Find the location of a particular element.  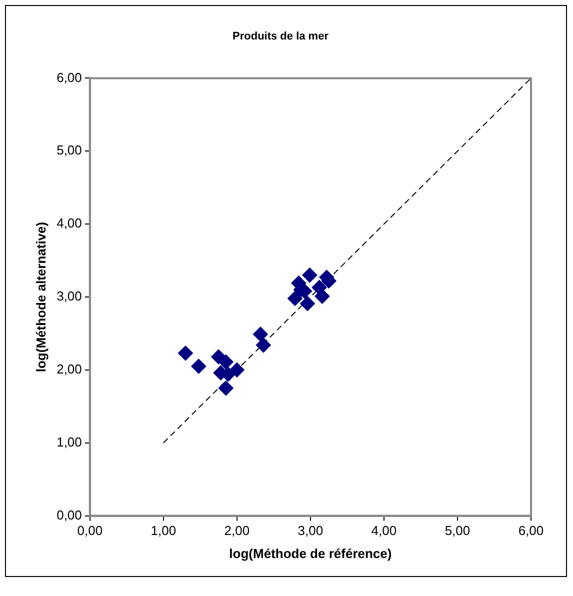

x-tick-label: 1,00 is located at coordinates (163, 530).